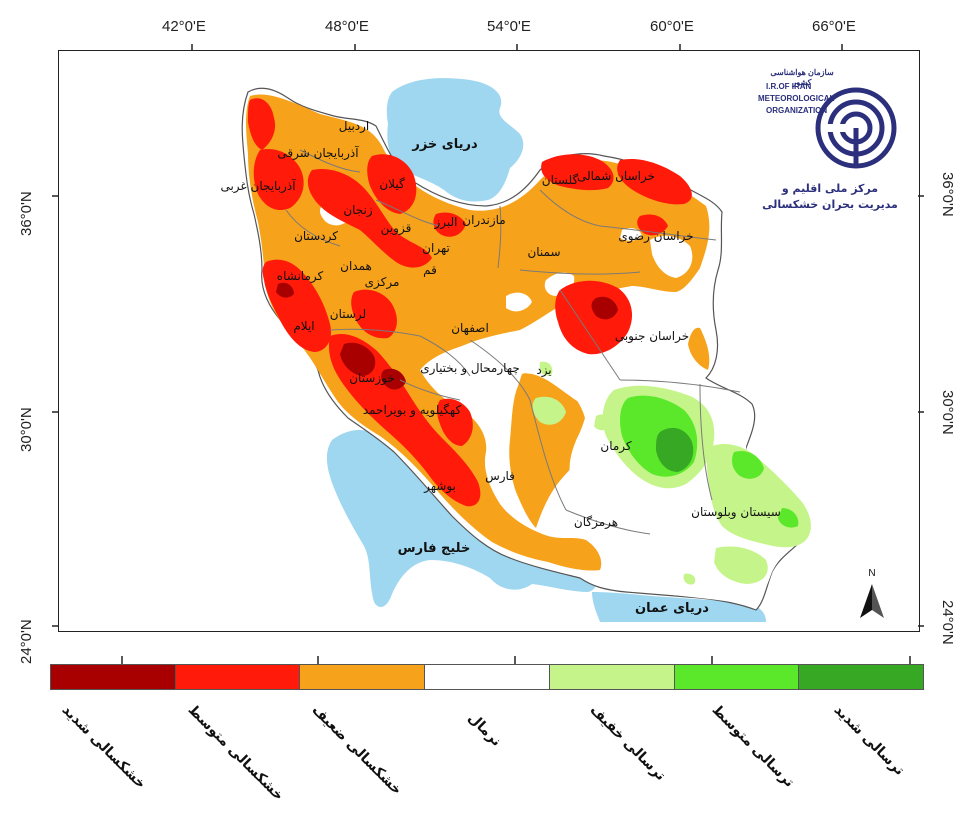 The width and height of the screenshot is (956, 822). I want to click on province-label: کردستان, so click(316, 236).